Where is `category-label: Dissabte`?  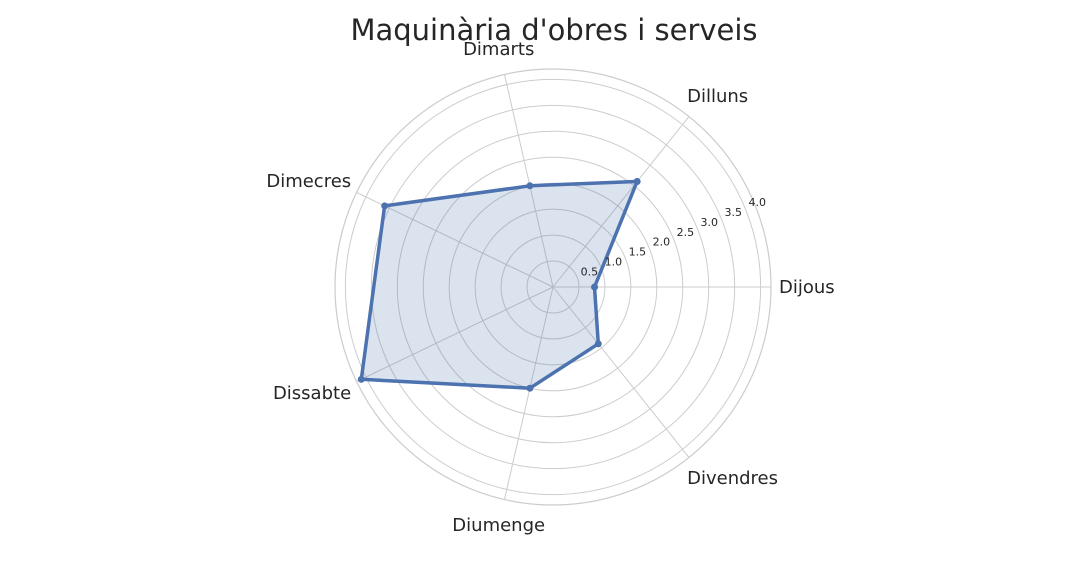
category-label: Dissabte is located at coordinates (312, 393).